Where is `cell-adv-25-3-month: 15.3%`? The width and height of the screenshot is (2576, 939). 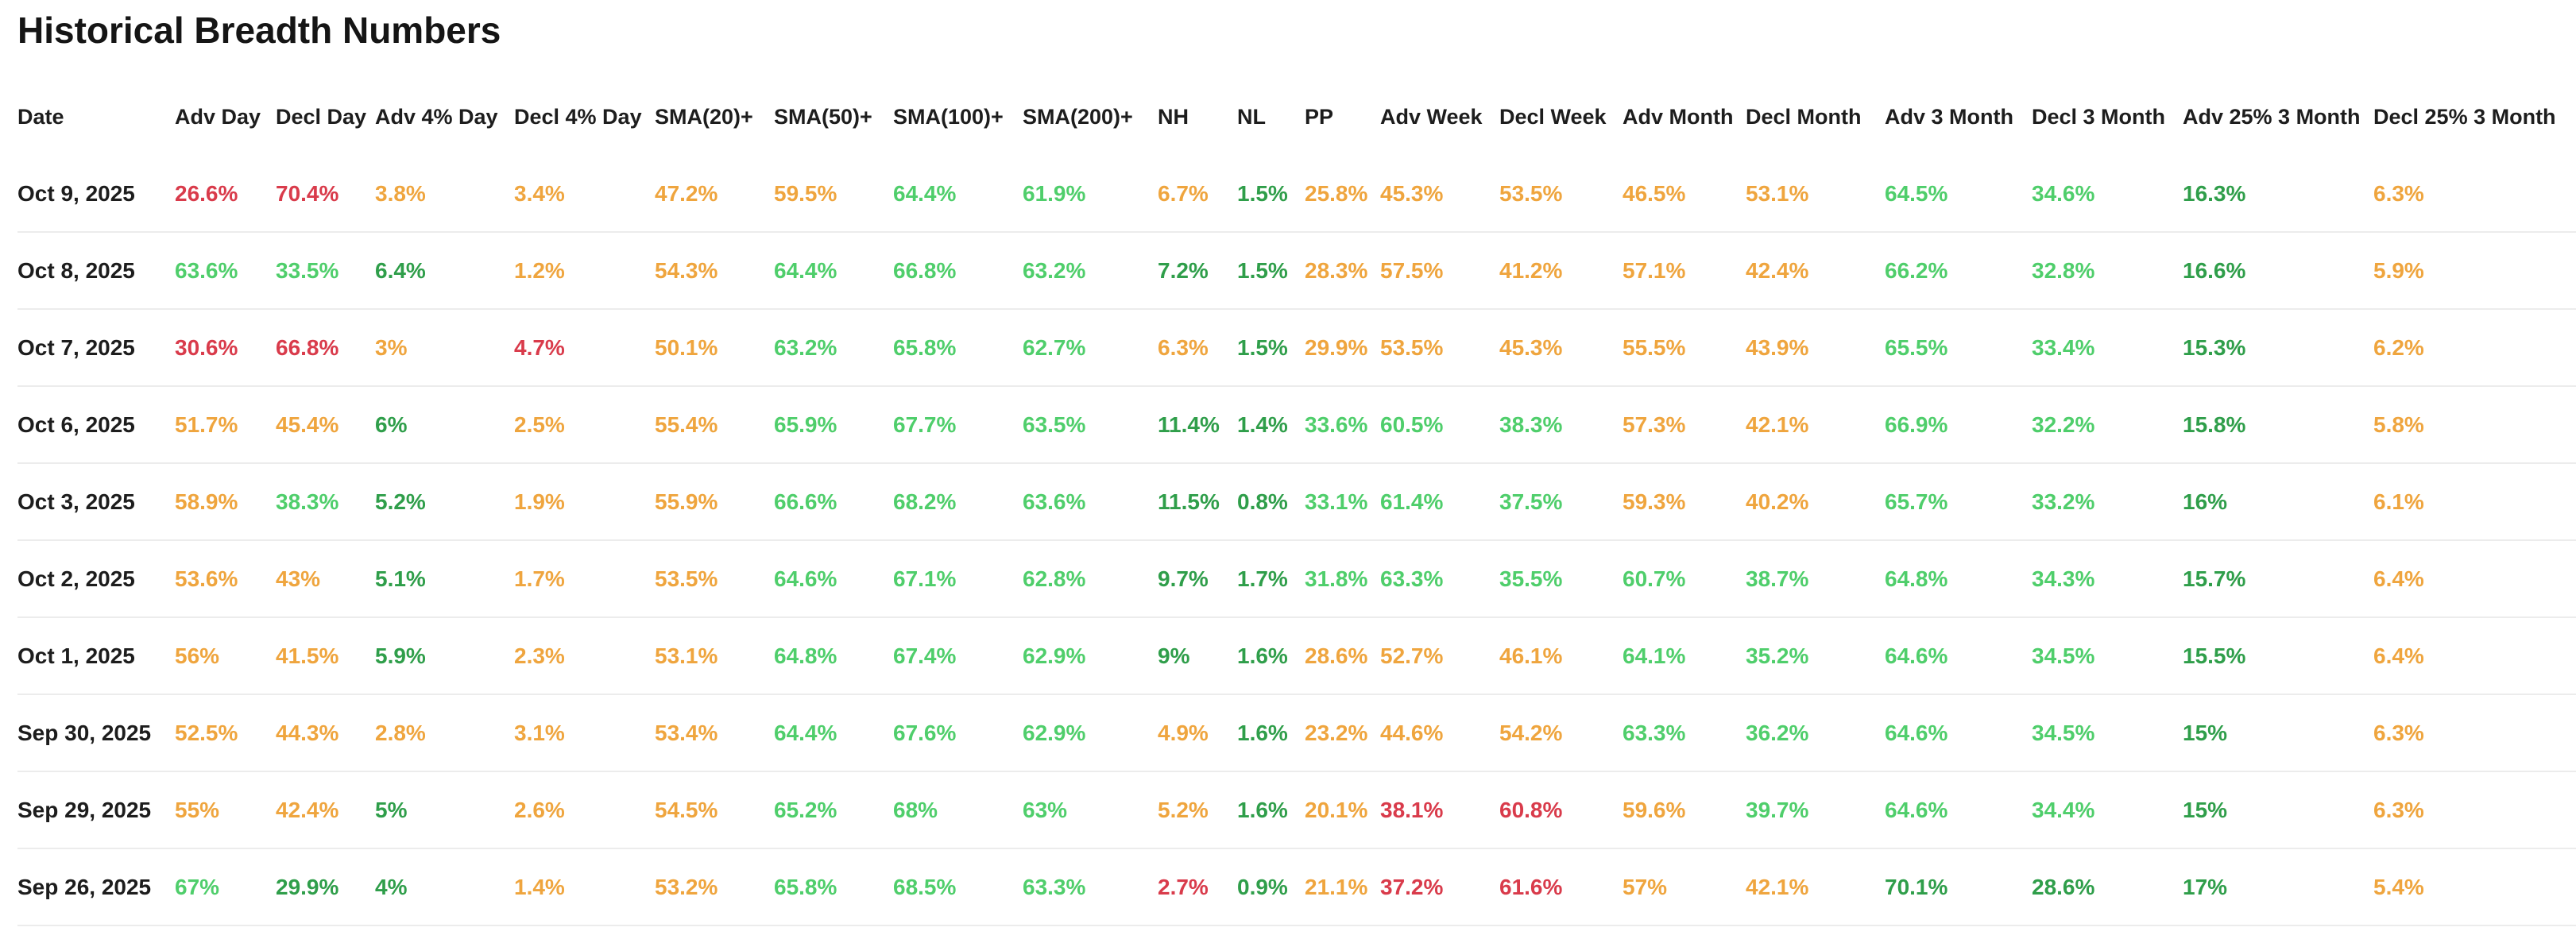 cell-adv-25-3-month: 15.3% is located at coordinates (2214, 347).